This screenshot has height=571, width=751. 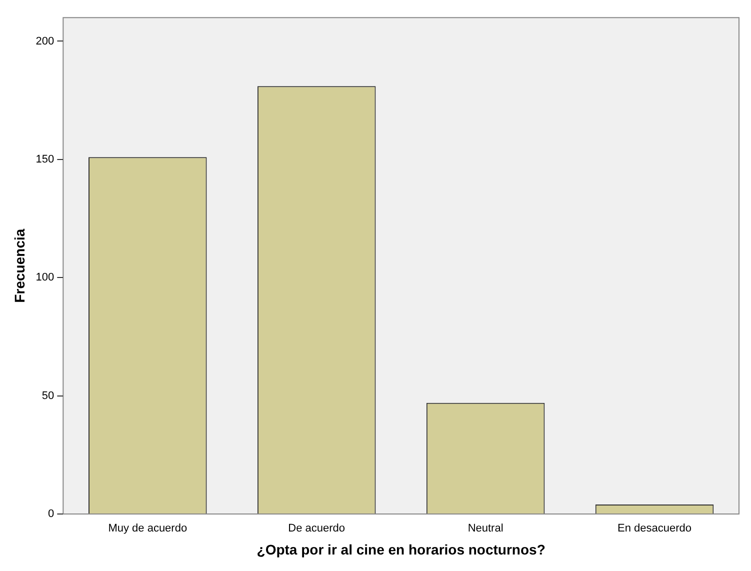 What do you see at coordinates (148, 528) in the screenshot?
I see `x-tick-label: Muy de acuerdo` at bounding box center [148, 528].